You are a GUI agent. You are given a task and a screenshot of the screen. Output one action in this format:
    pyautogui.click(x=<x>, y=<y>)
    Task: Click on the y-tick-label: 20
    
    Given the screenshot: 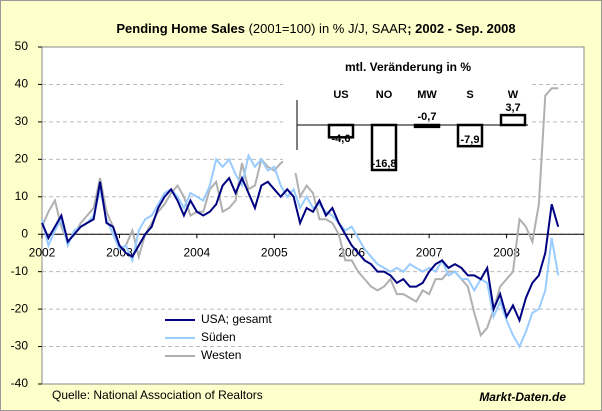 What is the action you would take?
    pyautogui.click(x=22, y=159)
    